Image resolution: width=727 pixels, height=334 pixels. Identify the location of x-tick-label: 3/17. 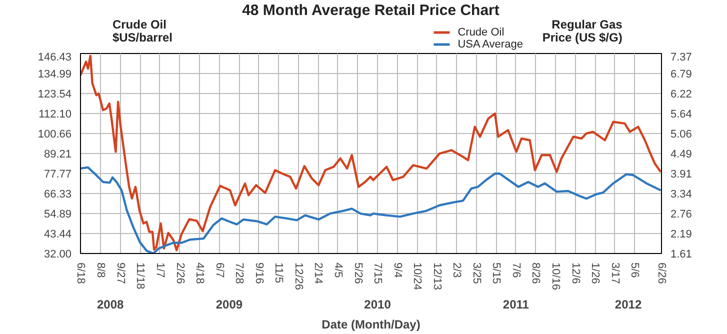
(614, 273).